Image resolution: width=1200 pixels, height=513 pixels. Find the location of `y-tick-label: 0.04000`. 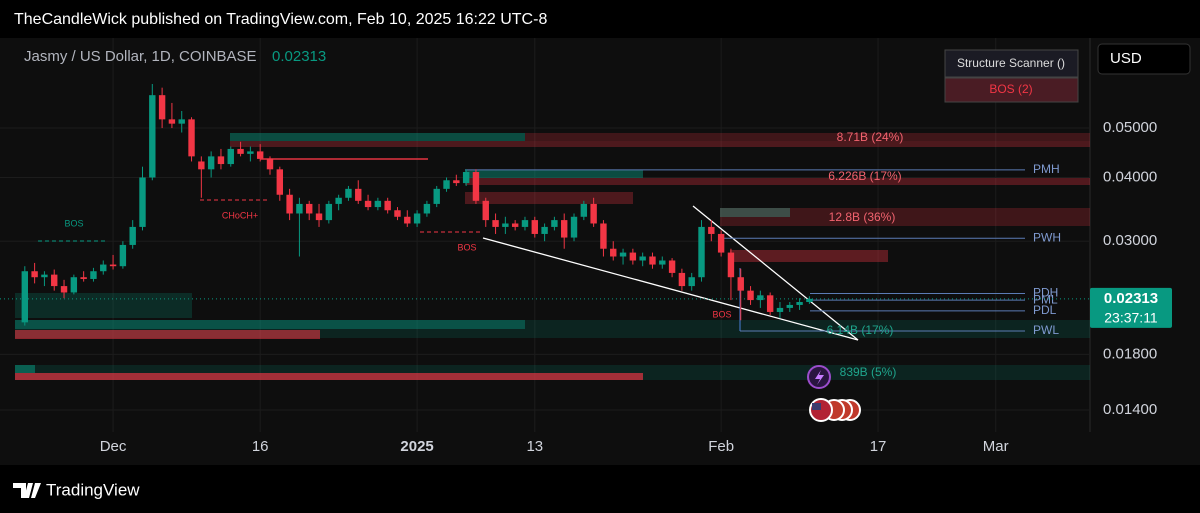

y-tick-label: 0.04000 is located at coordinates (1130, 176).